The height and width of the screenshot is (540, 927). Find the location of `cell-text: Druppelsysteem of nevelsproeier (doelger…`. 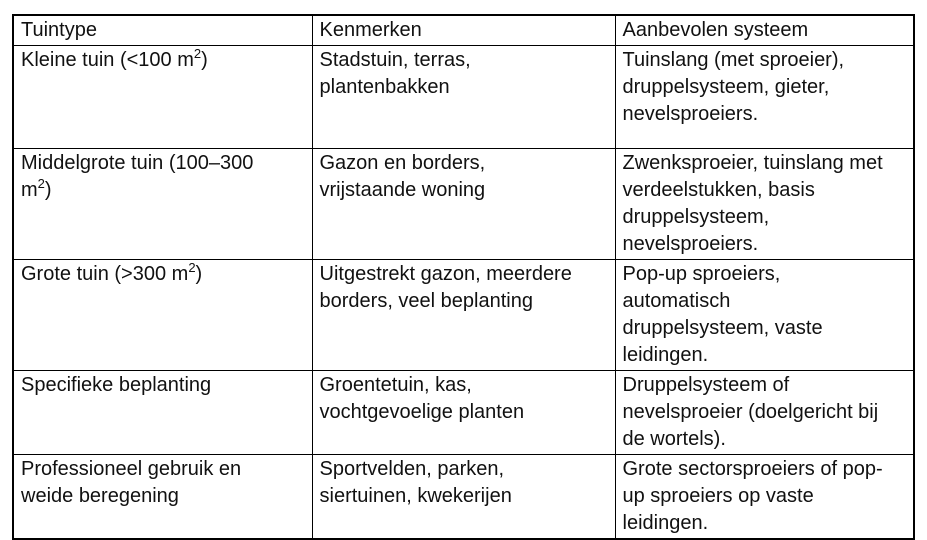

cell-text: Druppelsysteem of nevelsproeier (doelger… is located at coordinates (750, 412).